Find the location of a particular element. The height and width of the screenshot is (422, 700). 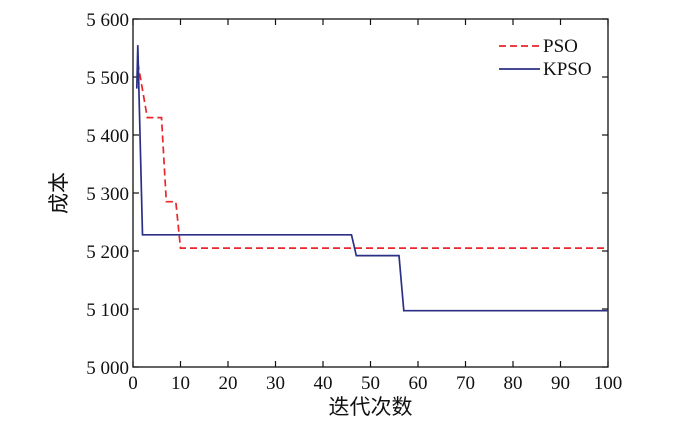

y-axis-title: 成本 is located at coordinates (59, 193).